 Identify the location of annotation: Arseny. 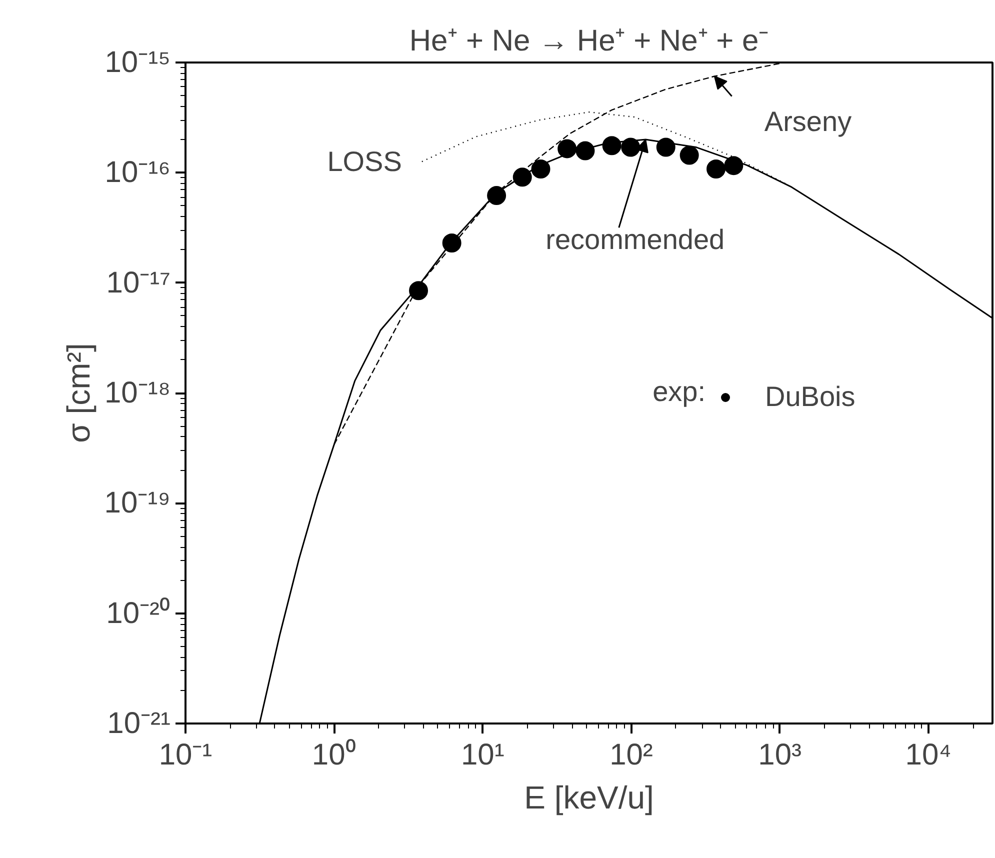
(808, 121).